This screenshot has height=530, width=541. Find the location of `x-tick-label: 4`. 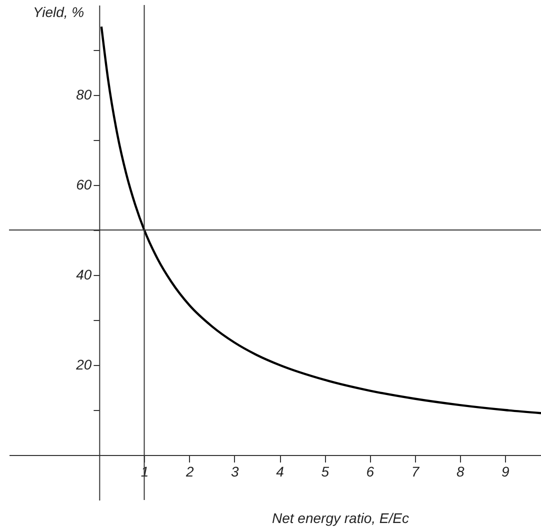

x-tick-label: 4 is located at coordinates (280, 472).